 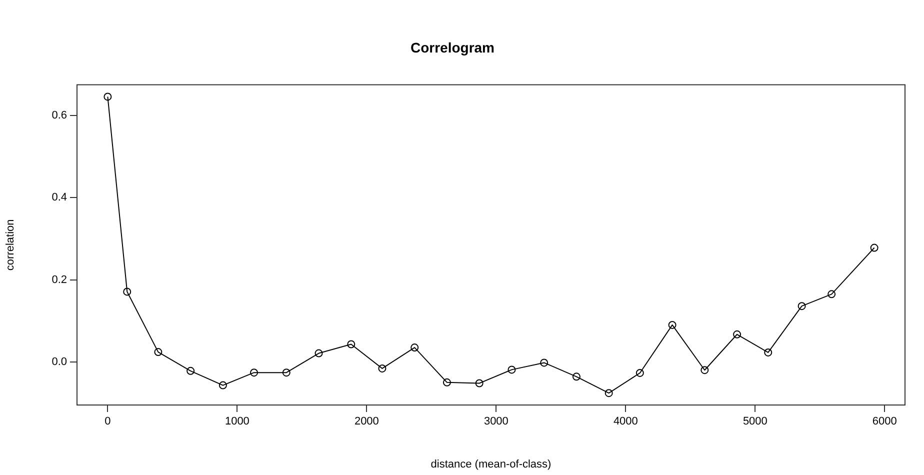 I want to click on x-tick-label: 4000, so click(x=625, y=422).